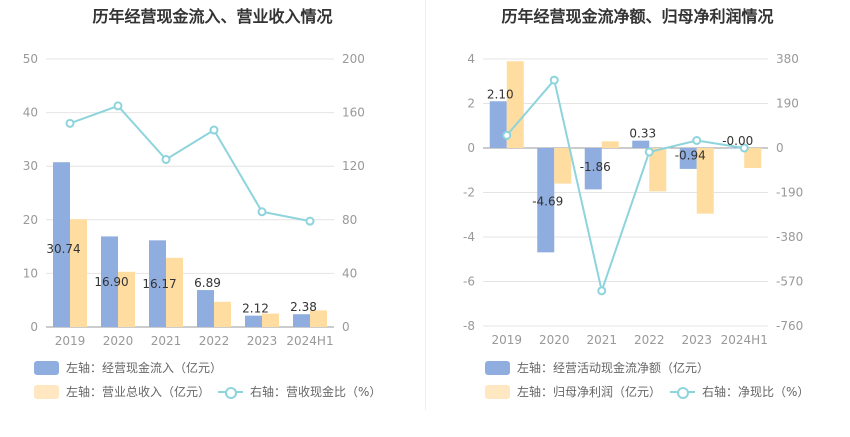 Image resolution: width=850 pixels, height=437 pixels. What do you see at coordinates (353, 59) in the screenshot?
I see `y-right-tick-label: 200` at bounding box center [353, 59].